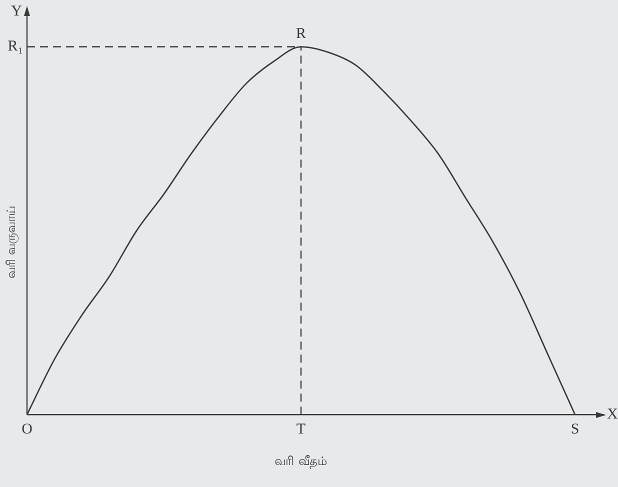  I want to click on y-axis-title: வரி வருவாய், so click(12, 242).